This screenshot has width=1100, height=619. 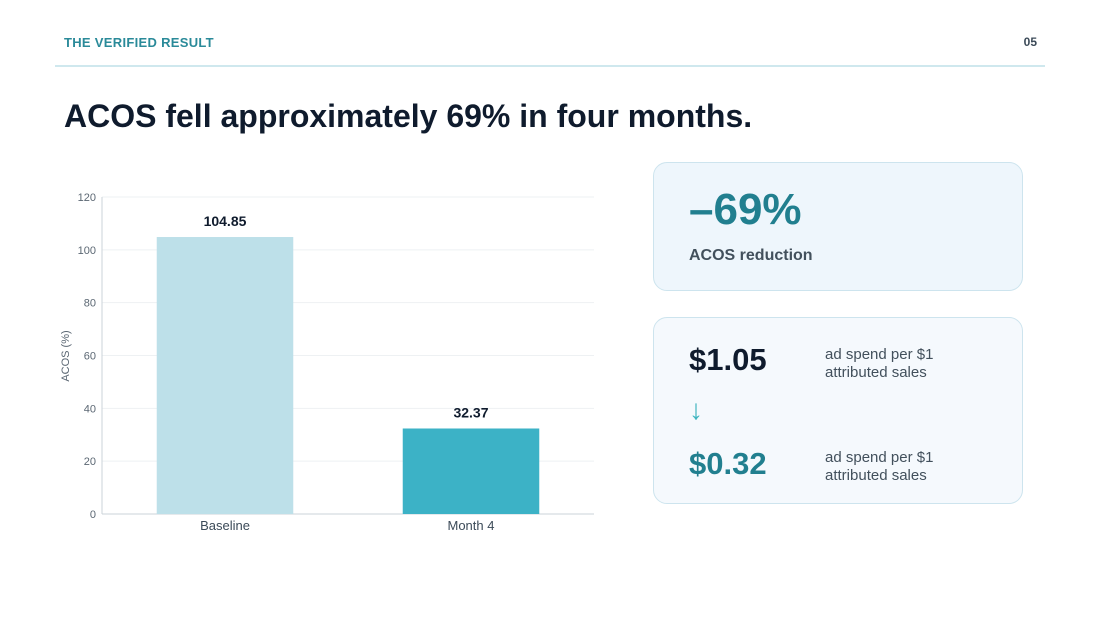 What do you see at coordinates (347, 373) in the screenshot?
I see `chart-labels: 104.85 Baseline 32.37 Month 4` at bounding box center [347, 373].